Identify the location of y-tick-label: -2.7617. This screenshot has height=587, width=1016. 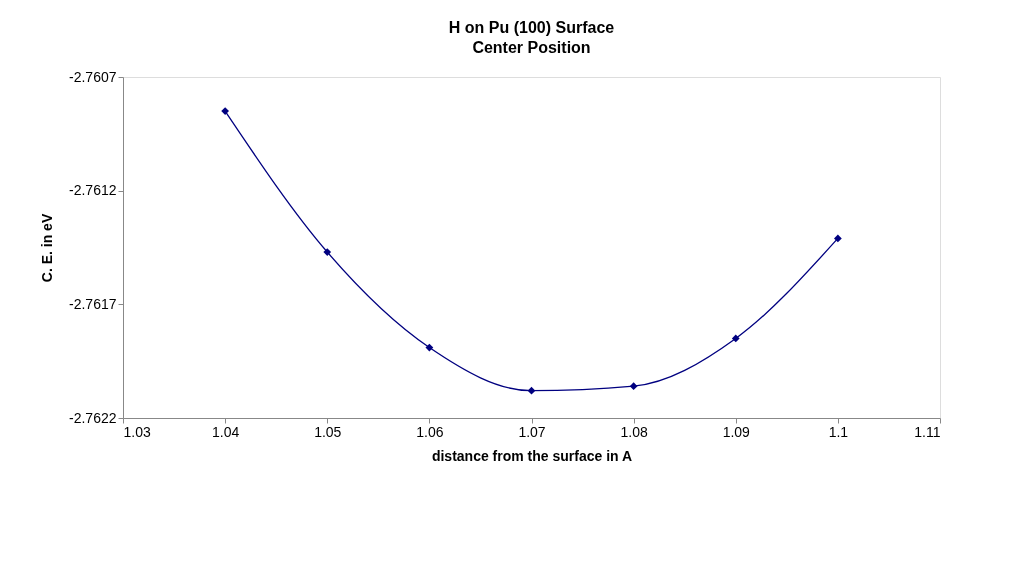
(93, 303).